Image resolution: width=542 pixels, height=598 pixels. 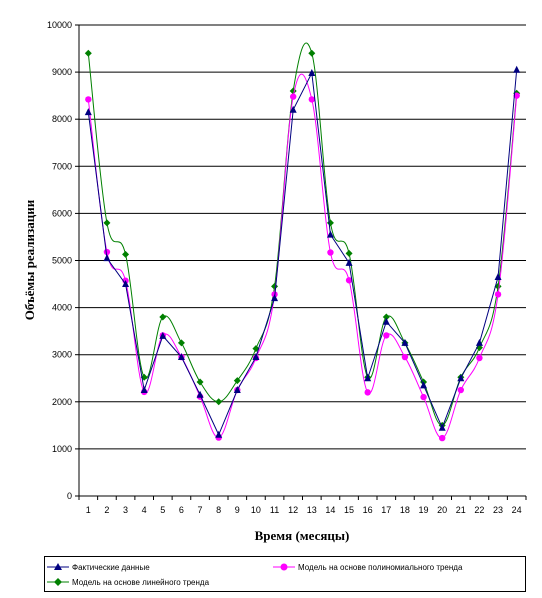 What do you see at coordinates (62, 166) in the screenshot?
I see `y-tick-label: 7000` at bounding box center [62, 166].